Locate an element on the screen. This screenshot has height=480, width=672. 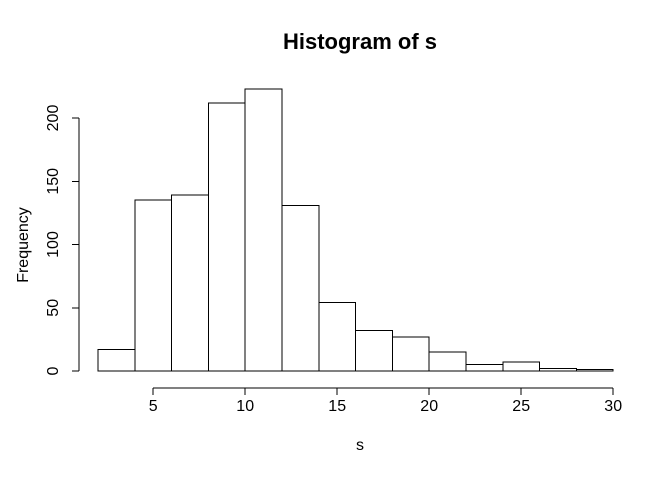
chart-title: Histogram of s is located at coordinates (360, 41).